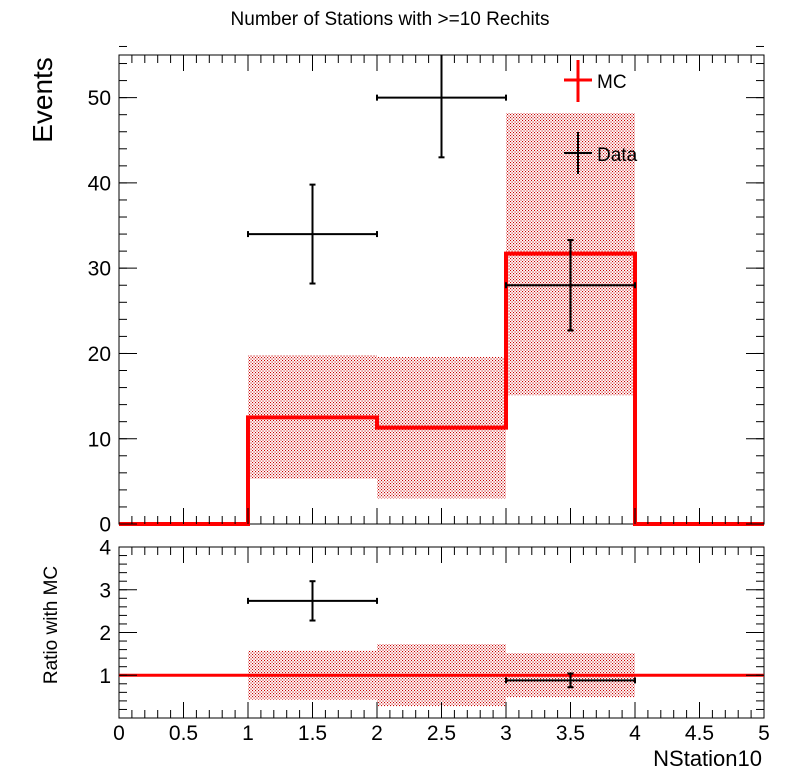 The height and width of the screenshot is (772, 796). I want to click on x-tick-label: 2.5, so click(441, 733).